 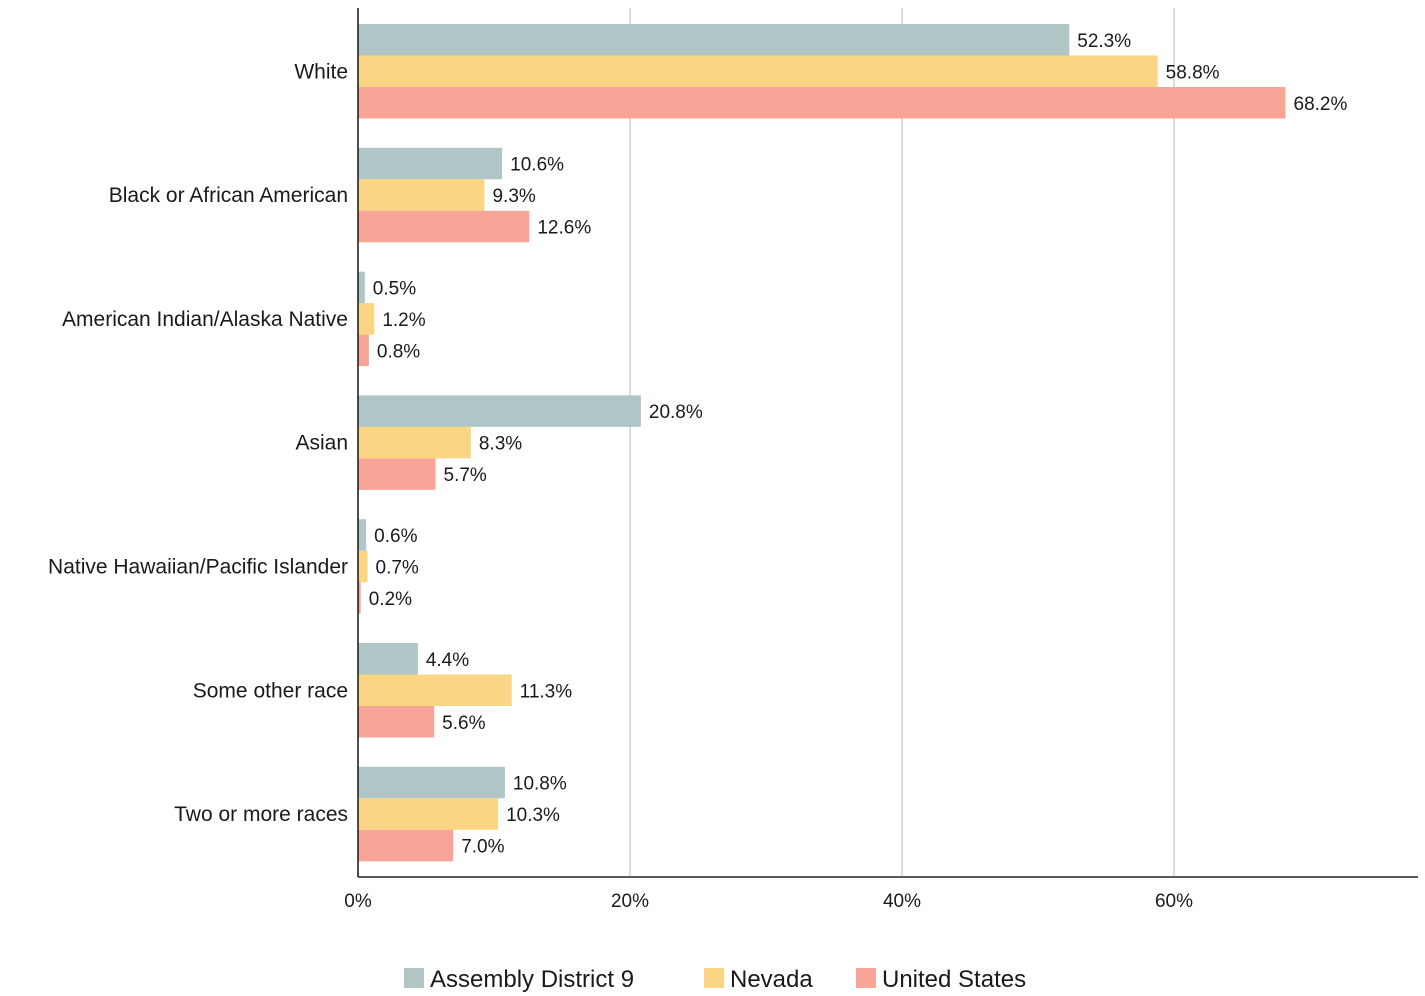 I want to click on legend-label: United States, so click(x=954, y=979).